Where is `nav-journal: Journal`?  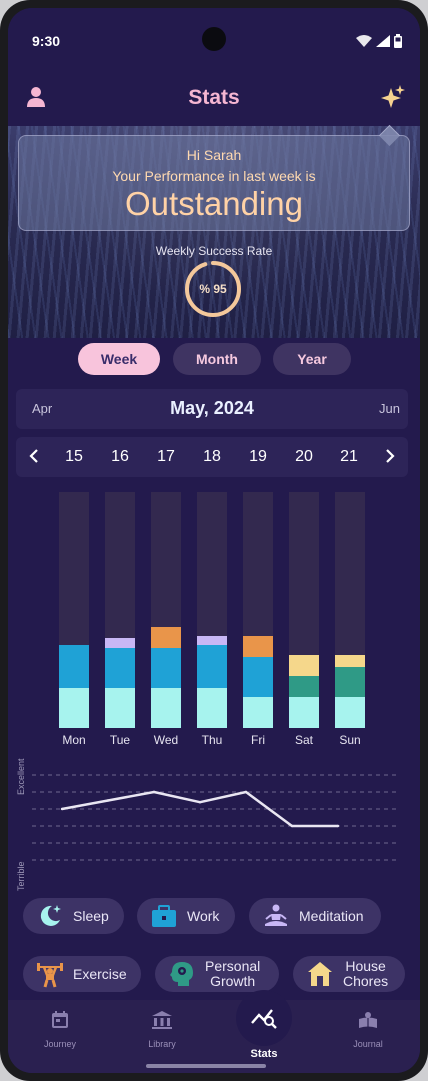 nav-journal: Journal is located at coordinates (368, 1029).